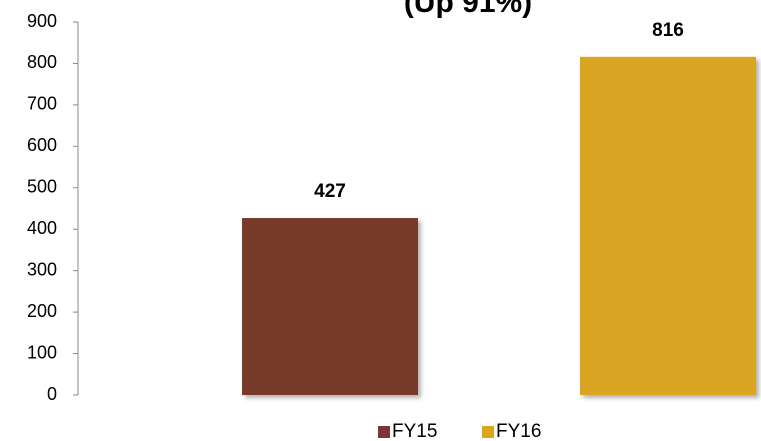 This screenshot has height=441, width=761. Describe the element at coordinates (330, 306) in the screenshot. I see `bar` at that location.